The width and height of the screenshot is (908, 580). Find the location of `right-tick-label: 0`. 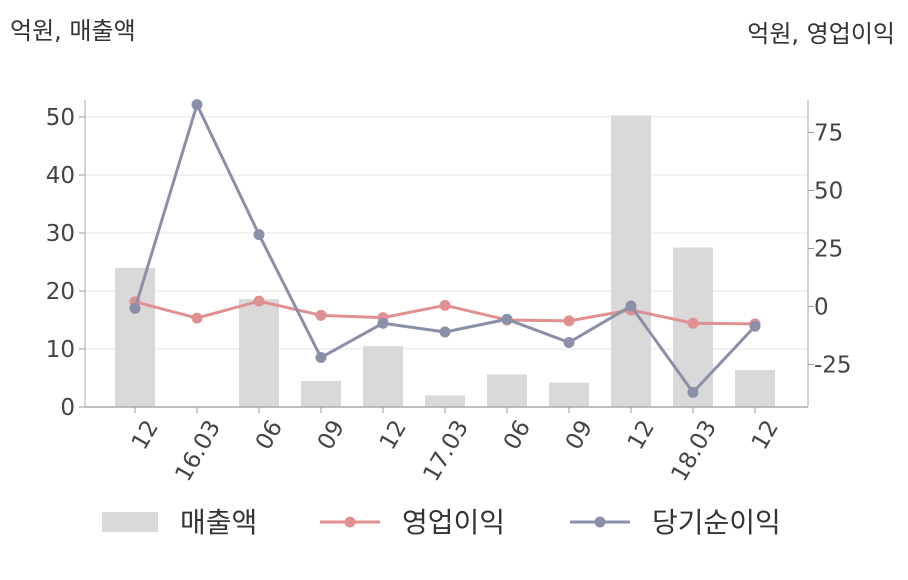

right-tick-label: 0 is located at coordinates (821, 308).